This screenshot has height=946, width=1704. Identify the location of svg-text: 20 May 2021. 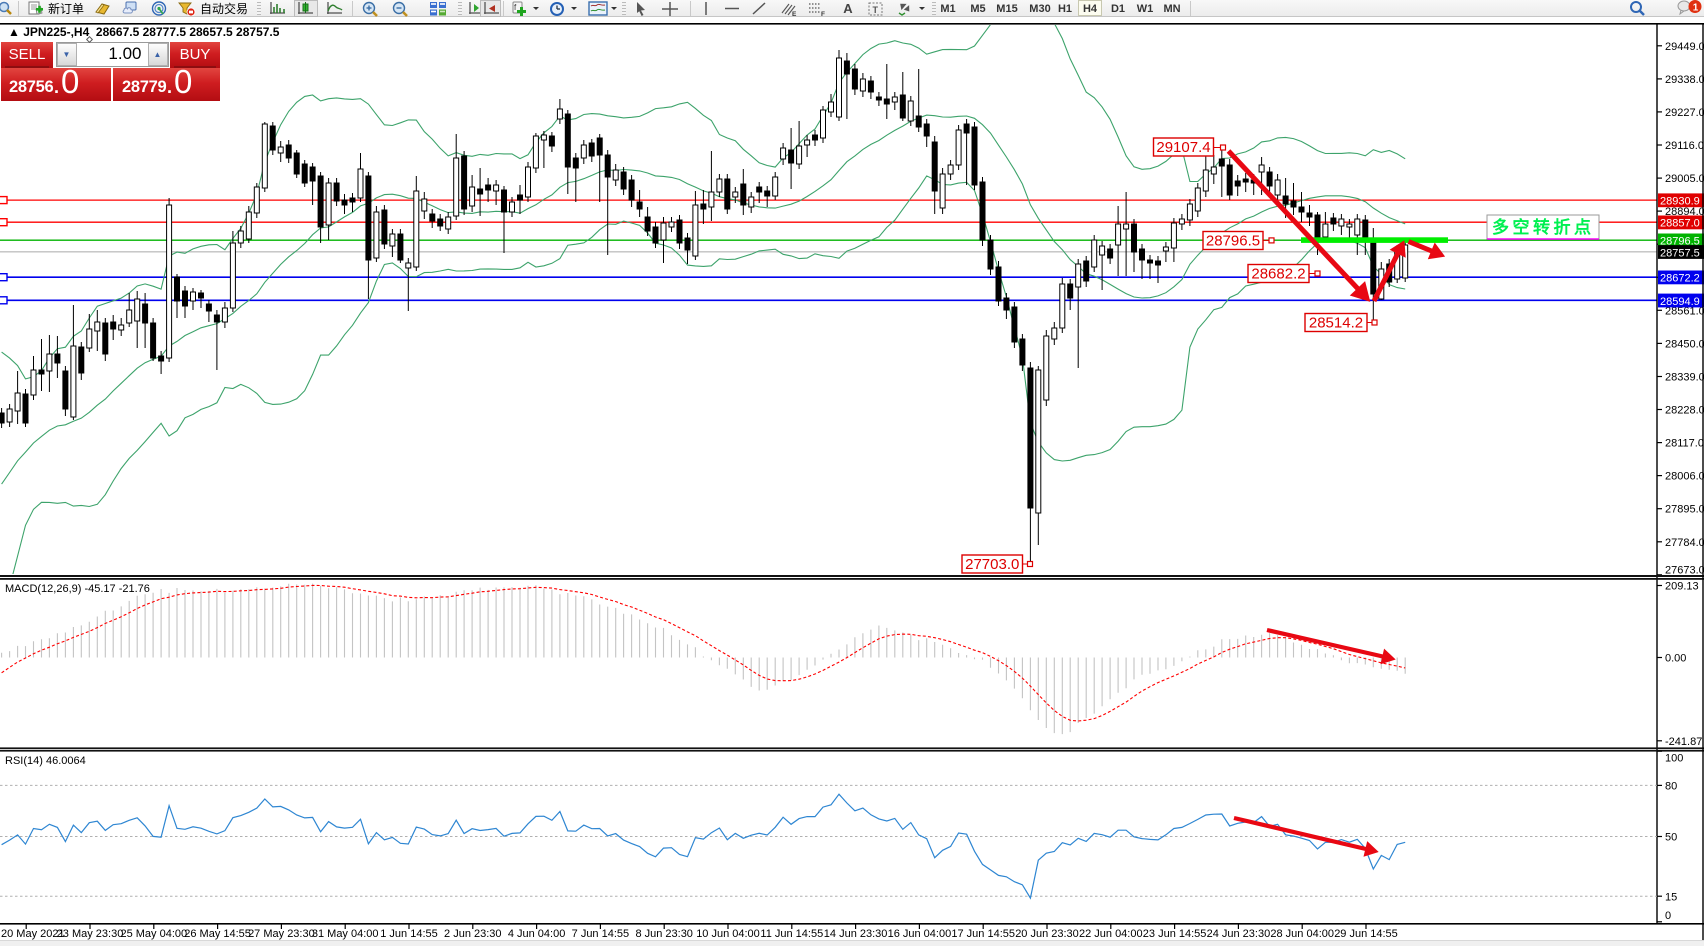
(33, 934).